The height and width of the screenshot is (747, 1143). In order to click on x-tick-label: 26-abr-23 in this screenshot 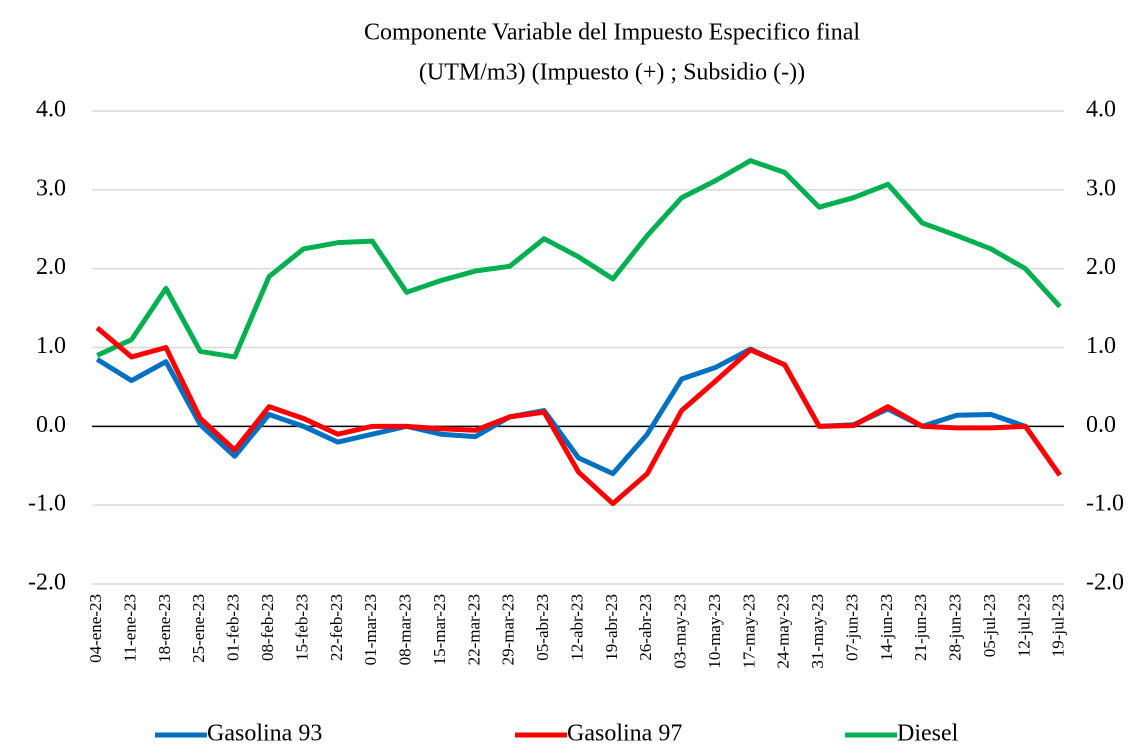, I will do `click(645, 627)`.